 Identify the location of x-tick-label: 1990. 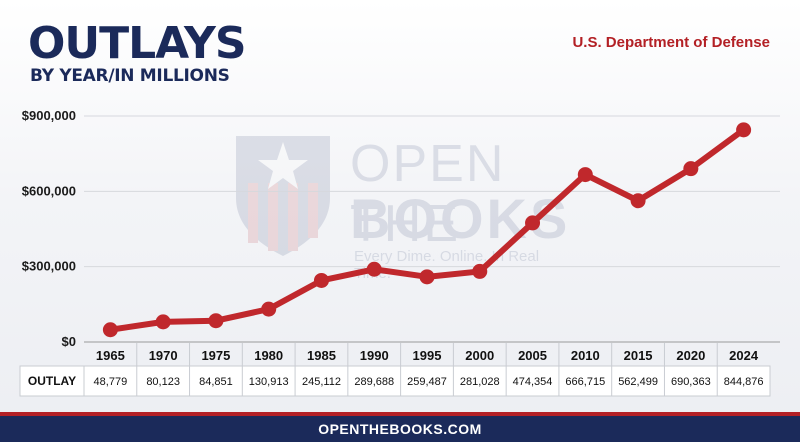
(374, 355).